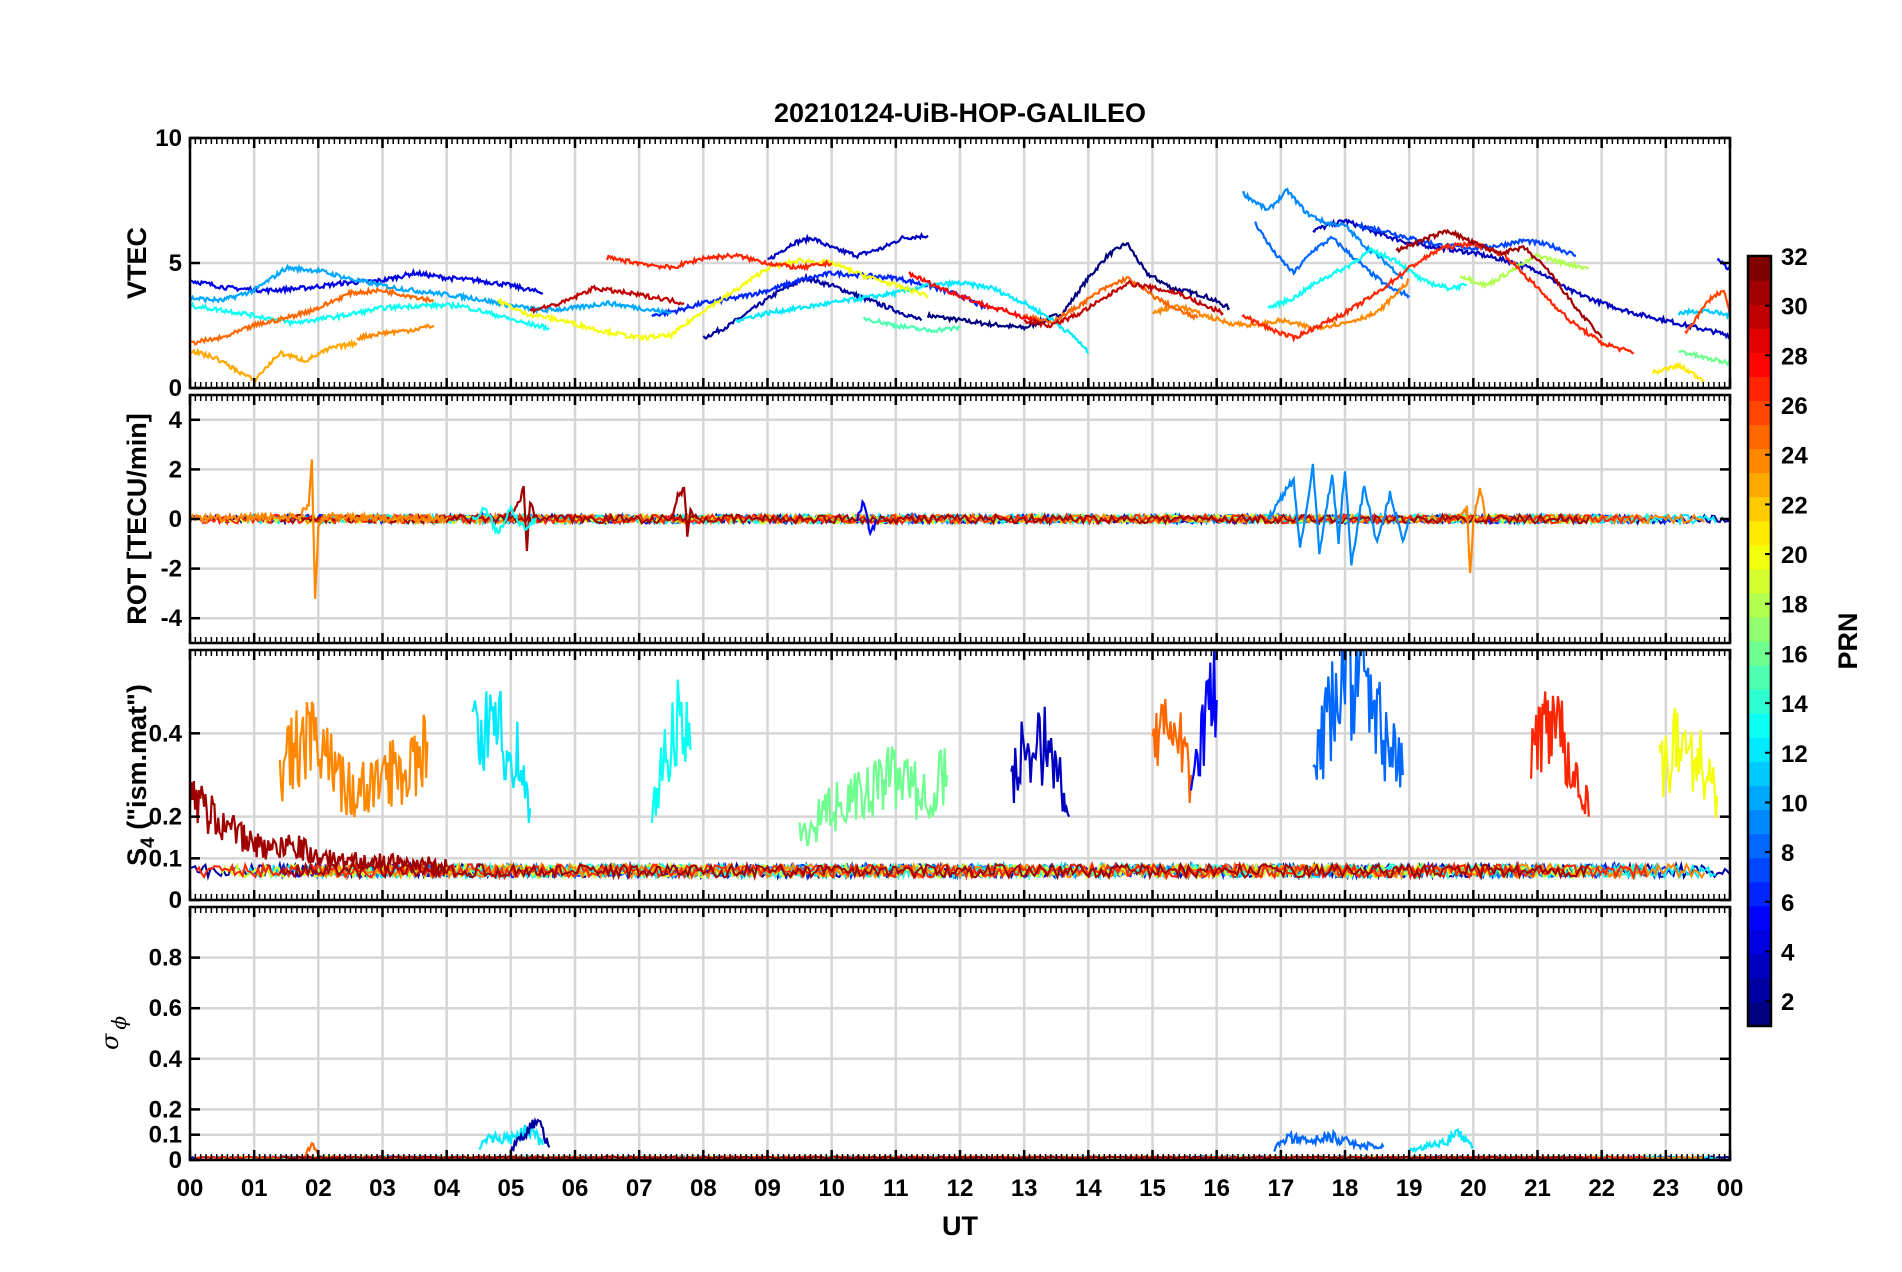 The width and height of the screenshot is (1902, 1272). Describe the element at coordinates (1473, 1188) in the screenshot. I see `x-tick-label: 20` at that location.